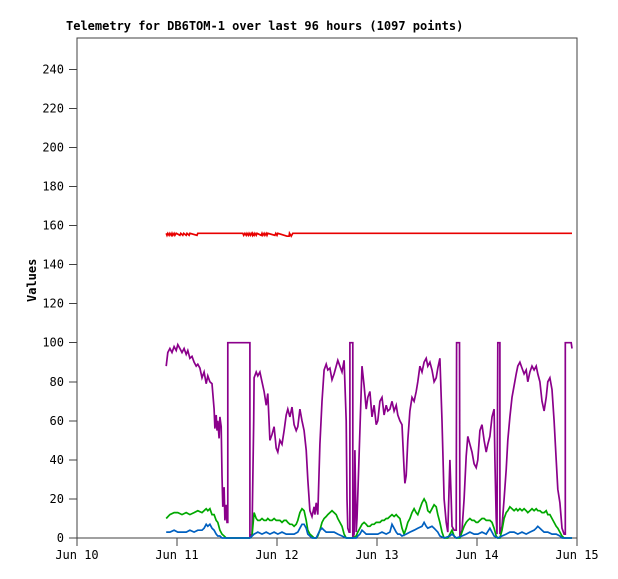  Describe the element at coordinates (176, 555) in the screenshot. I see `x-tick-label: Jun 11` at that location.